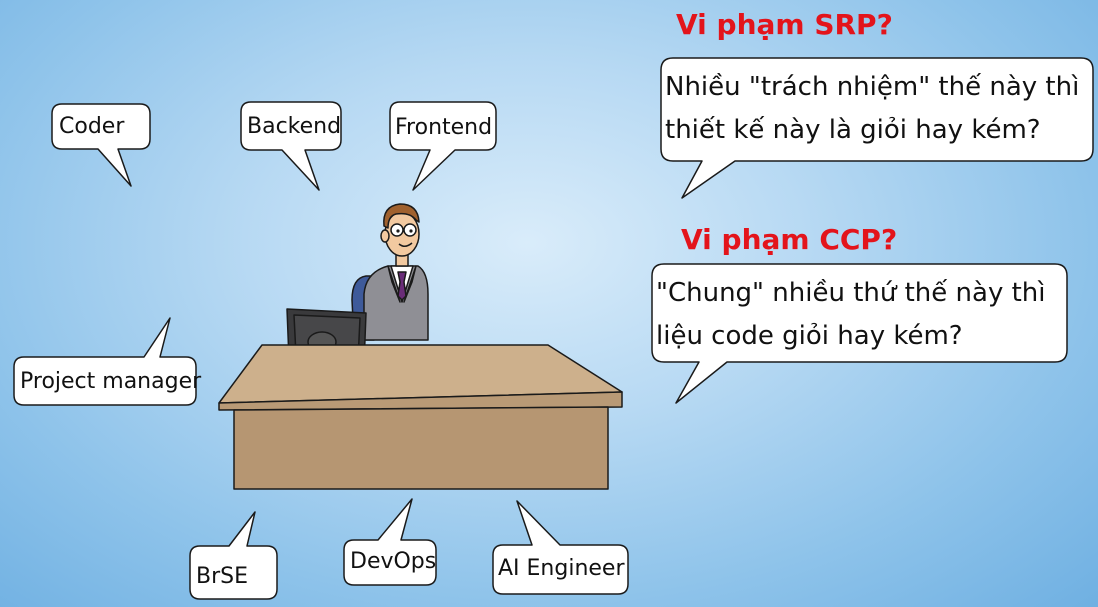  I want to click on brse-bubble-shape, so click(233, 555).